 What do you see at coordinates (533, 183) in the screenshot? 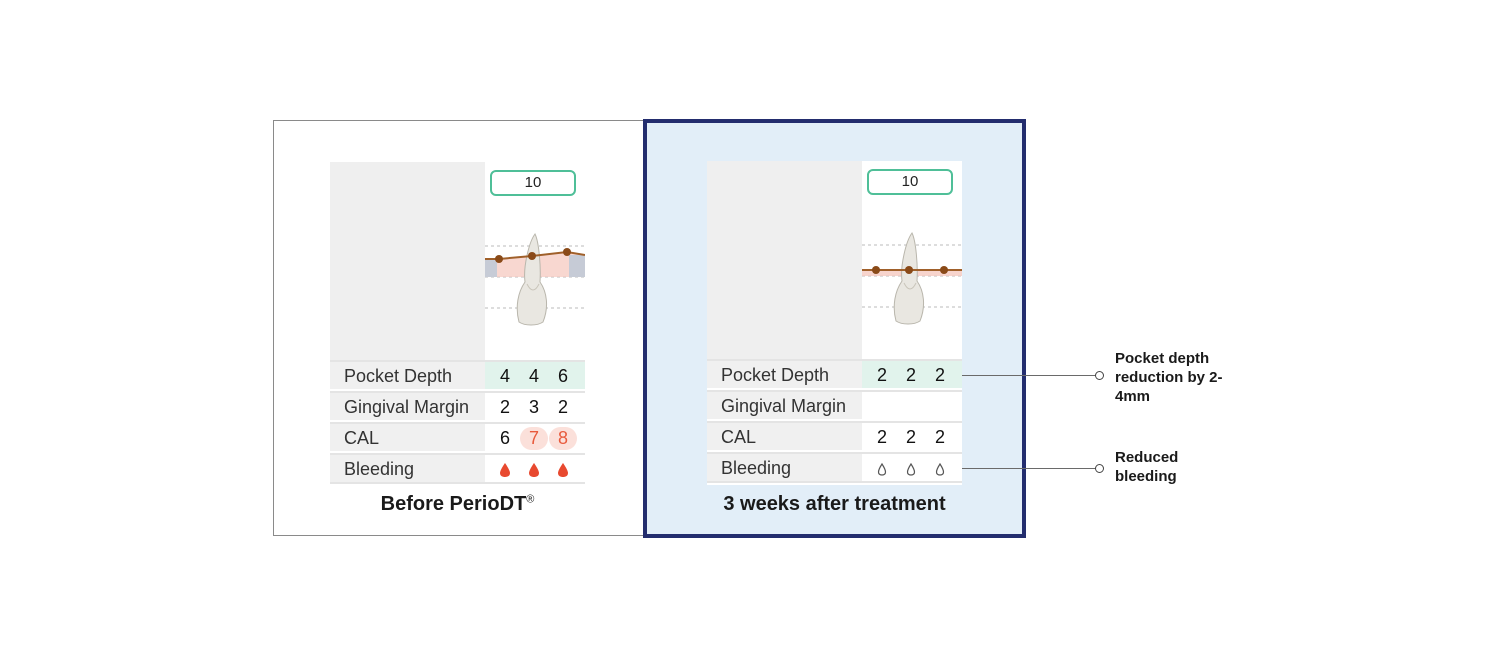
I see `before-tooth-number: 10` at bounding box center [533, 183].